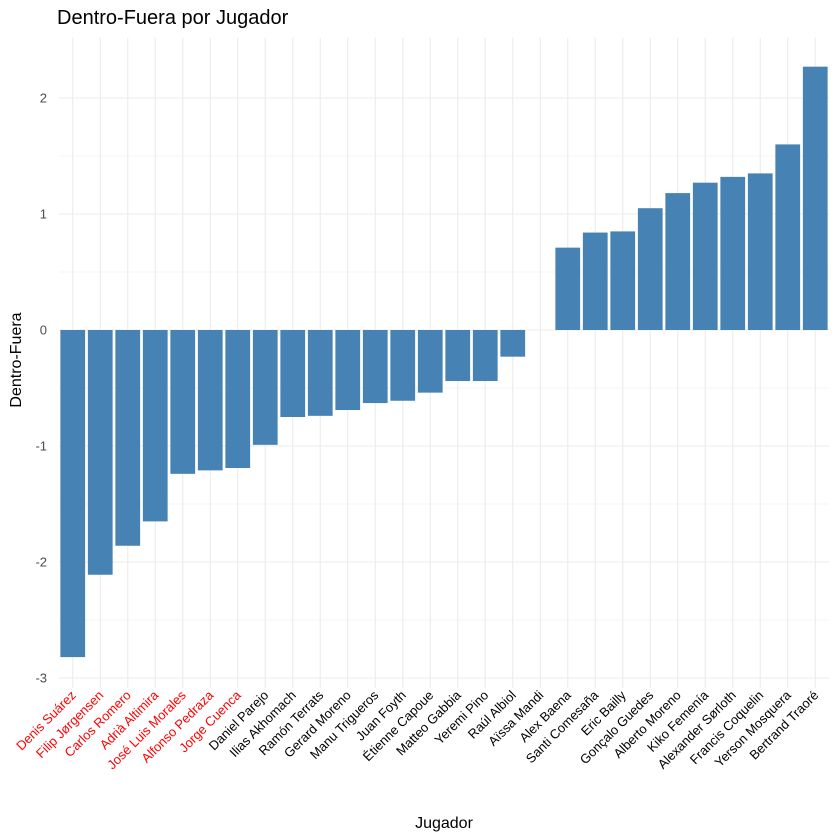 The width and height of the screenshot is (840, 840). Describe the element at coordinates (43, 98) in the screenshot. I see `y-tick-label: 2` at that location.